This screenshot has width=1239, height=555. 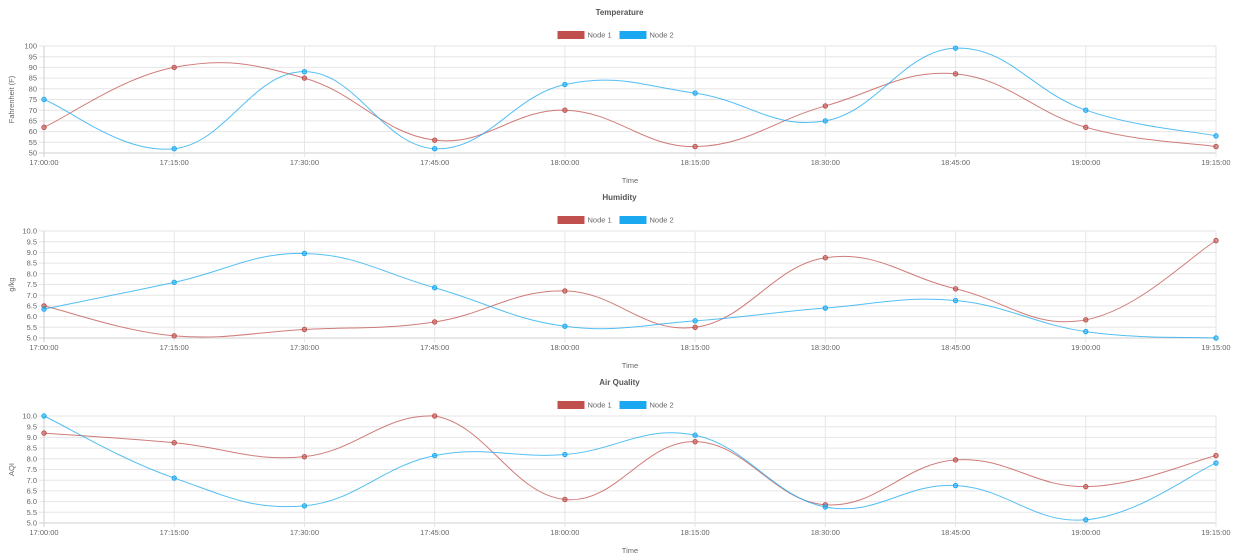 I want to click on y-tick-label: 60, so click(x=33, y=131).